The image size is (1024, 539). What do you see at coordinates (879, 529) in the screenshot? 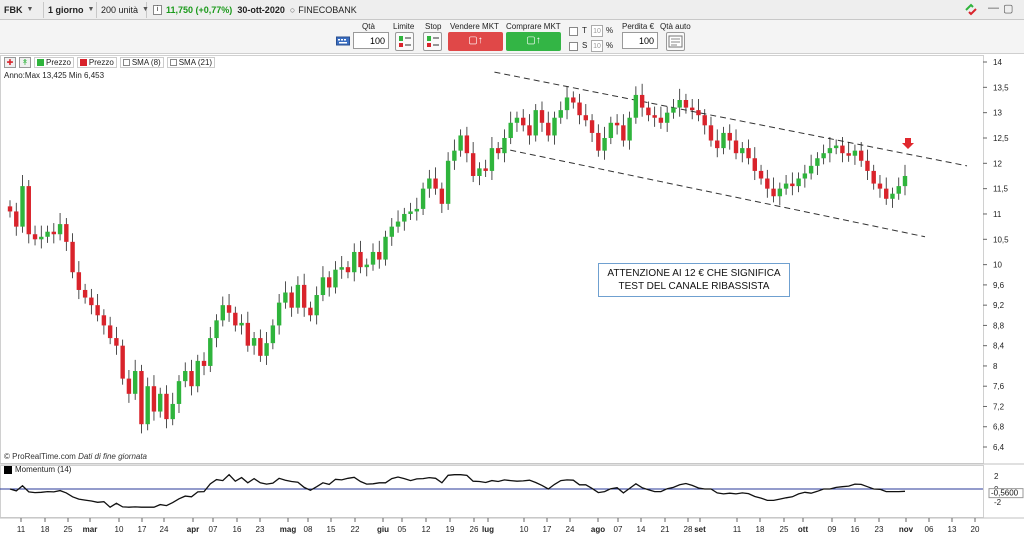
I see `x-tick-label: 23` at bounding box center [879, 529].